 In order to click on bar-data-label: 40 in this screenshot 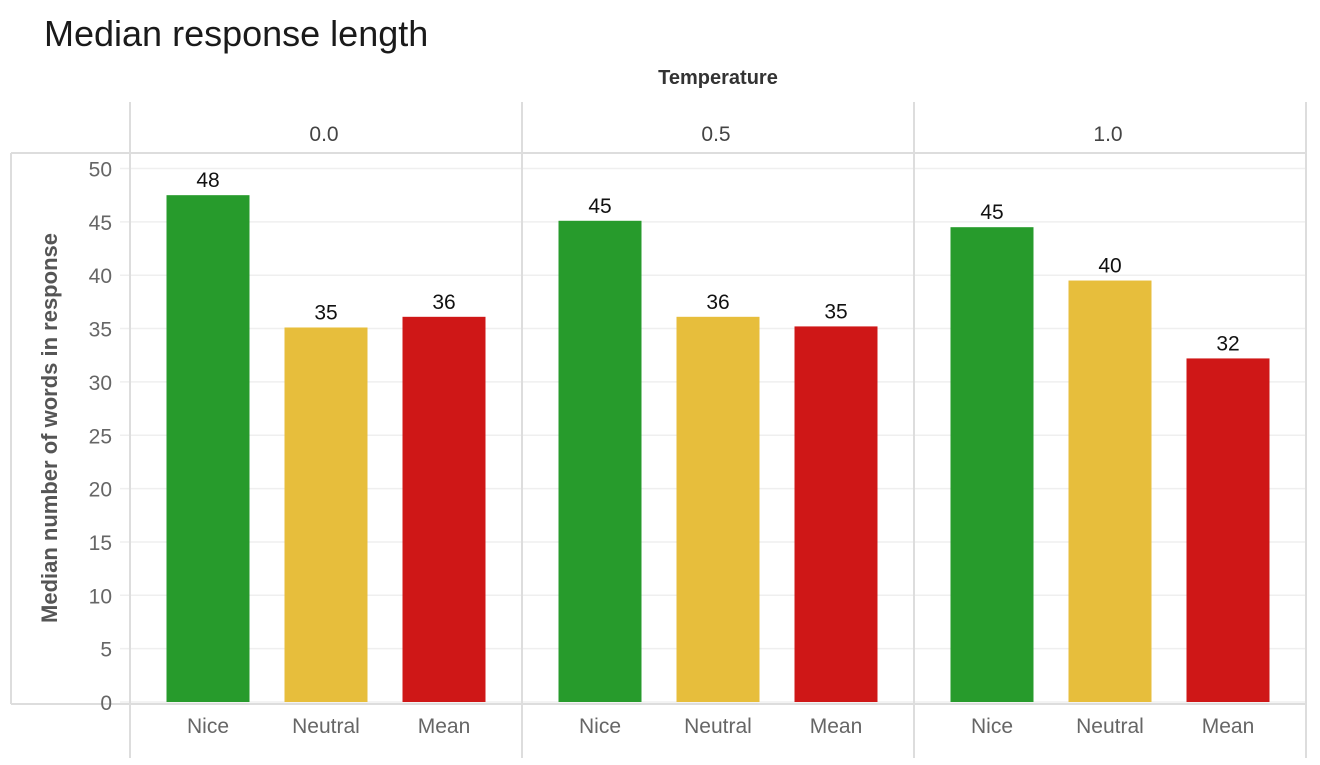, I will do `click(1109, 266)`.